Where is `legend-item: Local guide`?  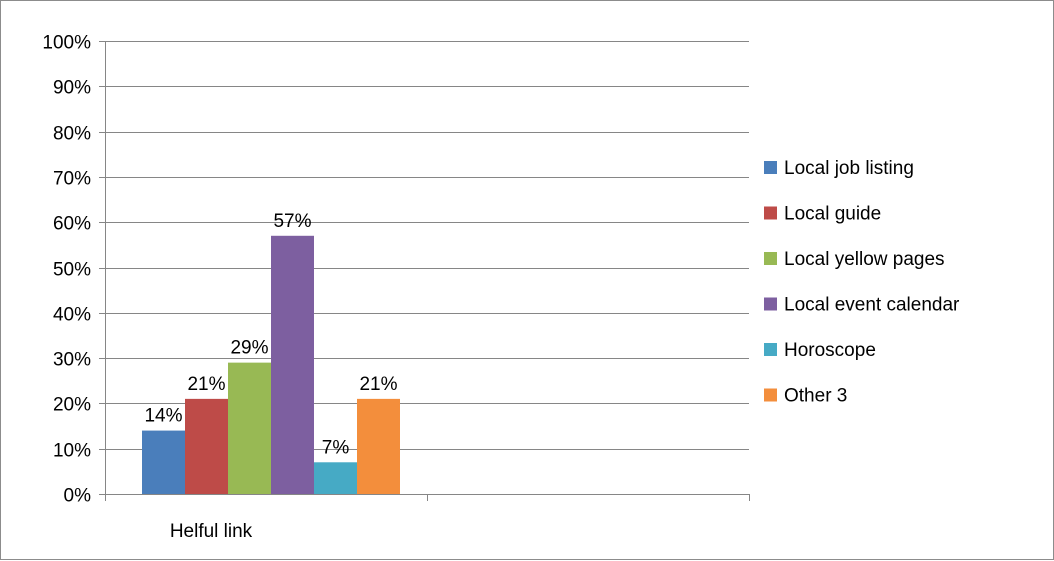 legend-item: Local guide is located at coordinates (822, 214).